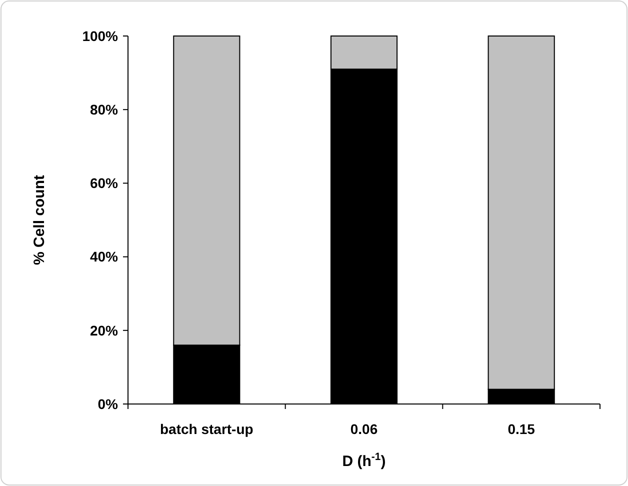  I want to click on y-tick-label: 20%, so click(104, 330).